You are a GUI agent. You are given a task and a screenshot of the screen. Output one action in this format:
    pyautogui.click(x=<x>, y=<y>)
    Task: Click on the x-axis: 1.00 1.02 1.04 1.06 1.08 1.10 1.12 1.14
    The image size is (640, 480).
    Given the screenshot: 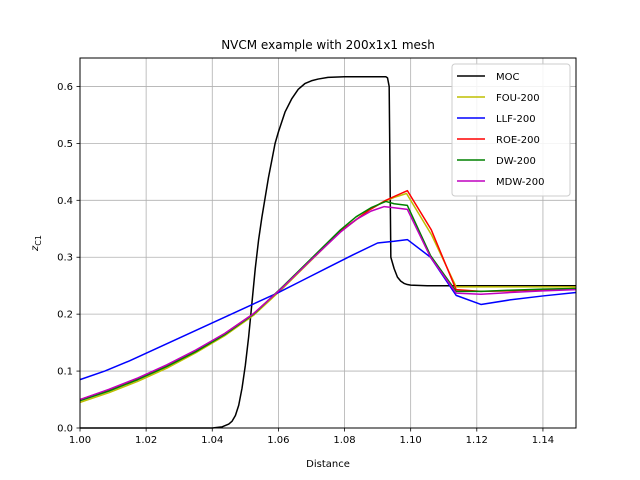 What is the action you would take?
    pyautogui.click(x=311, y=437)
    